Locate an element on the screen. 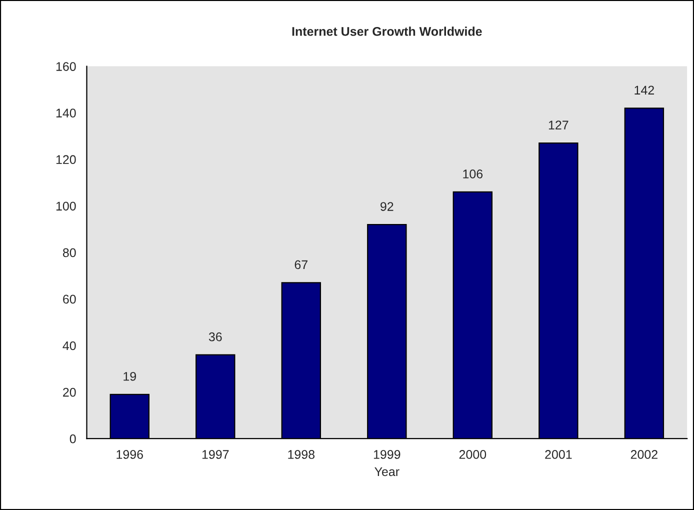 The width and height of the screenshot is (694, 510). x-tick-label: 2001 is located at coordinates (558, 454).